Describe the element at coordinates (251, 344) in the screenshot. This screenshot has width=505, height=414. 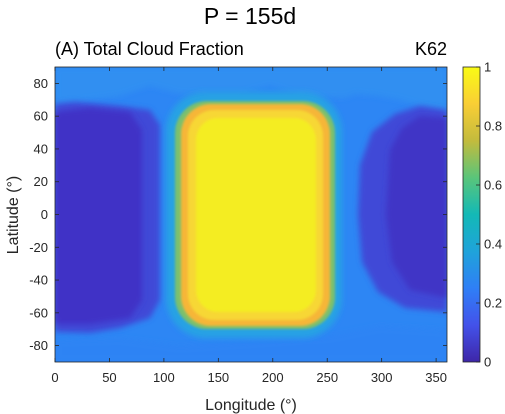
I see `south-polar-cap` at that location.